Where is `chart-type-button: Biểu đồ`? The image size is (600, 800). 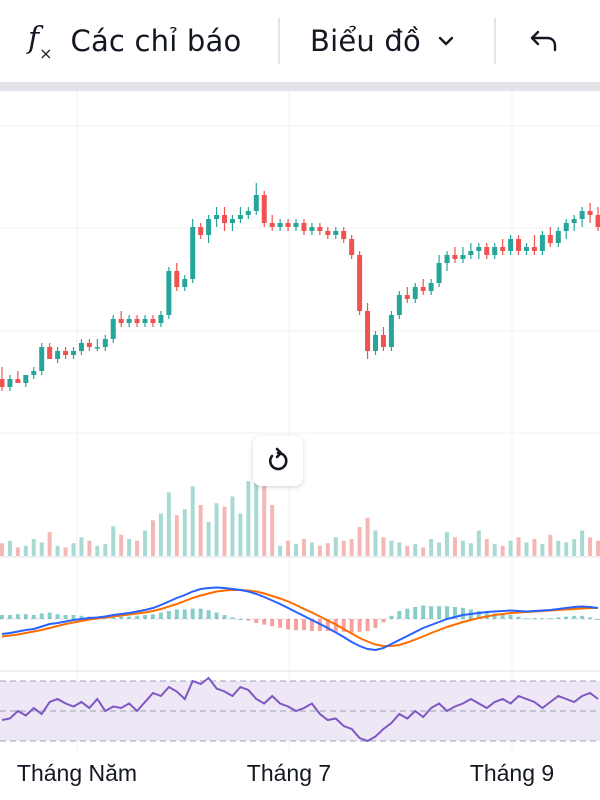 chart-type-button: Biểu đồ is located at coordinates (387, 41).